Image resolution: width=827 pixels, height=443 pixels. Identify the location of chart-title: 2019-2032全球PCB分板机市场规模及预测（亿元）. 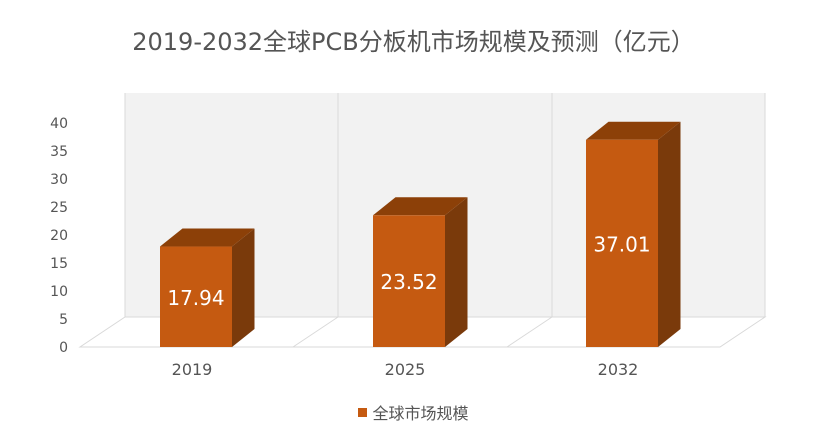
(413, 42).